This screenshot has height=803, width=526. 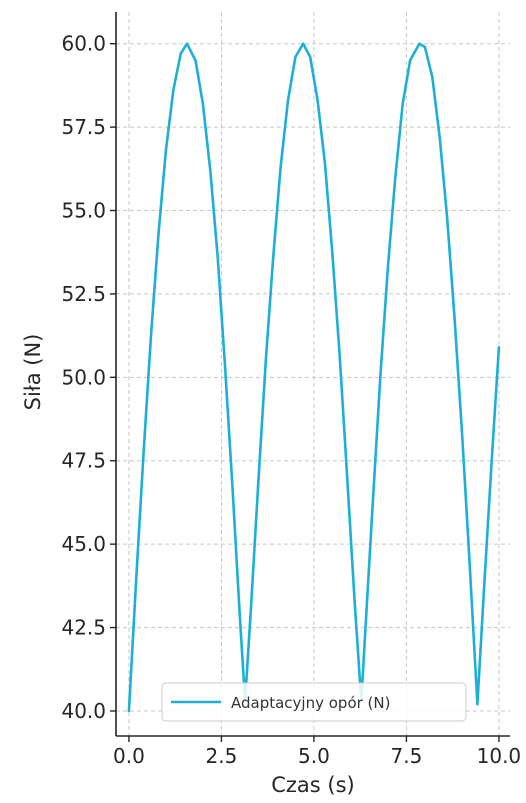 What do you see at coordinates (83, 544) in the screenshot?
I see `y-tick-label: 45.0` at bounding box center [83, 544].